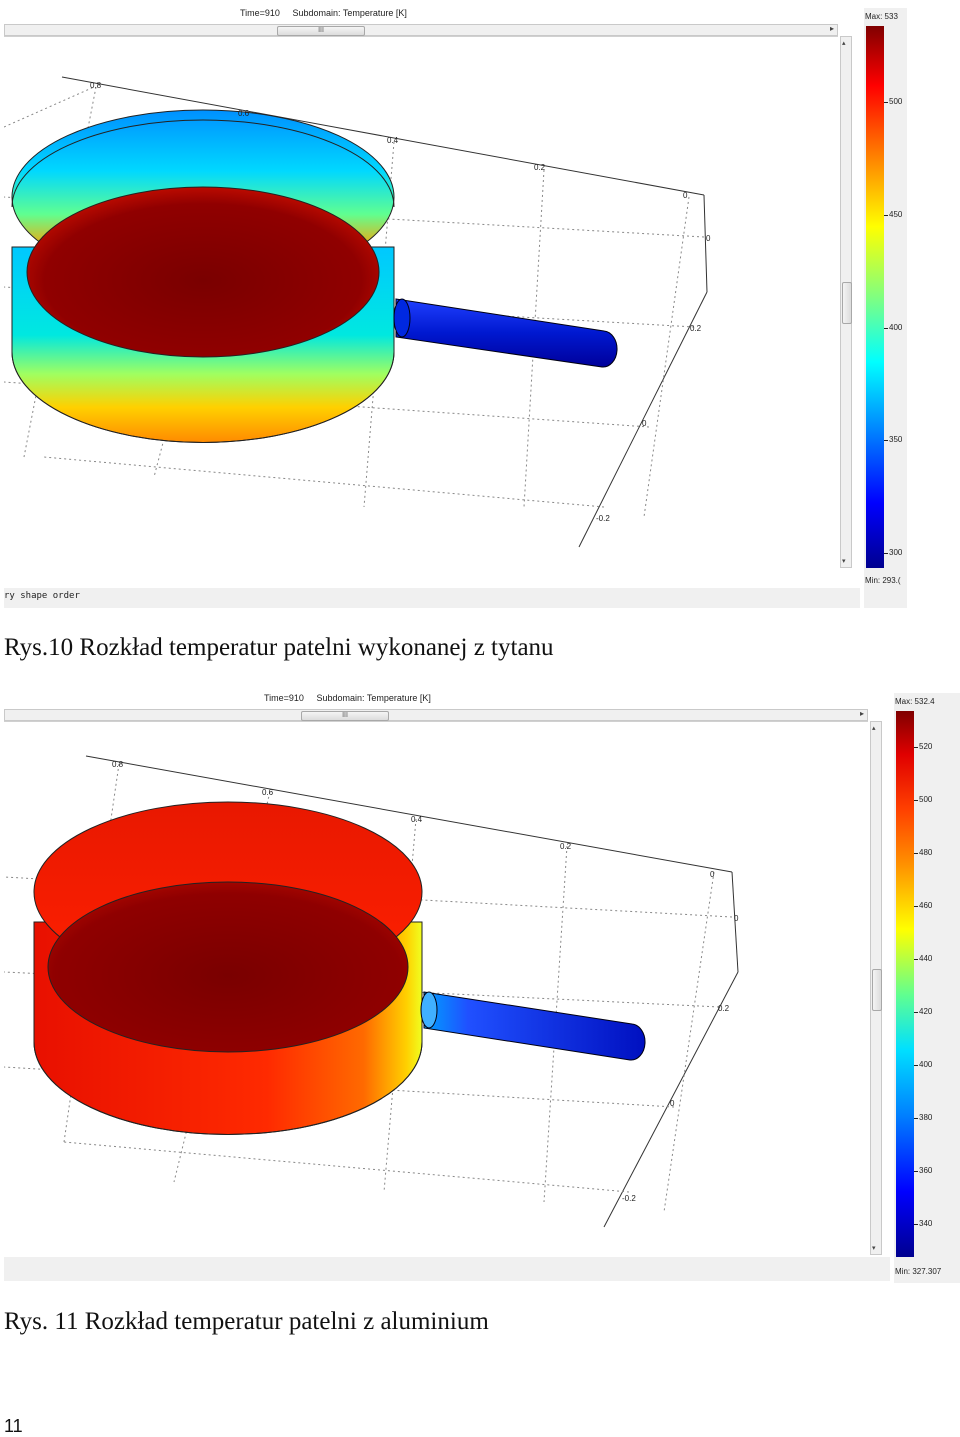 The width and height of the screenshot is (960, 1437). What do you see at coordinates (926, 1170) in the screenshot?
I see `legend-tick: 360` at bounding box center [926, 1170].